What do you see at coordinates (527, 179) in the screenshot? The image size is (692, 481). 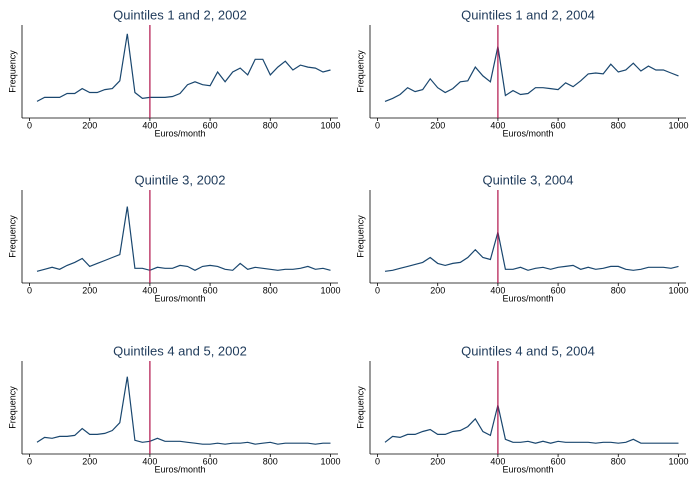 I see `panel-title: Quintile 3, 2004` at bounding box center [527, 179].